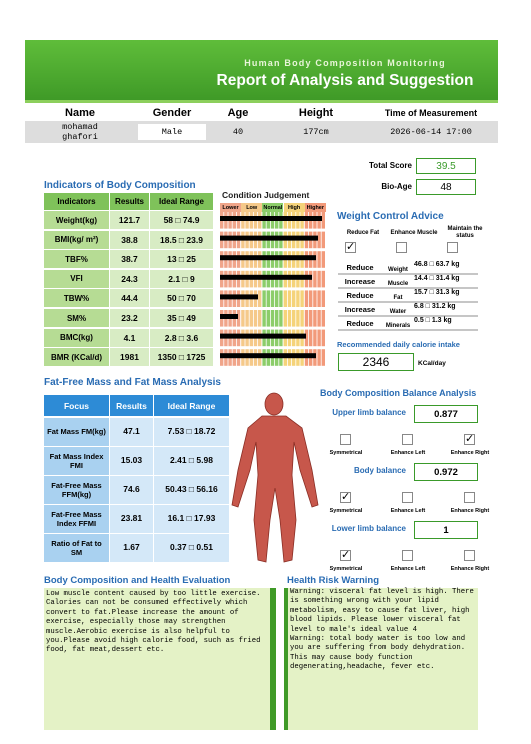  What do you see at coordinates (181, 220) in the screenshot?
I see `table-cell: 58 □ 74.9` at bounding box center [181, 220].